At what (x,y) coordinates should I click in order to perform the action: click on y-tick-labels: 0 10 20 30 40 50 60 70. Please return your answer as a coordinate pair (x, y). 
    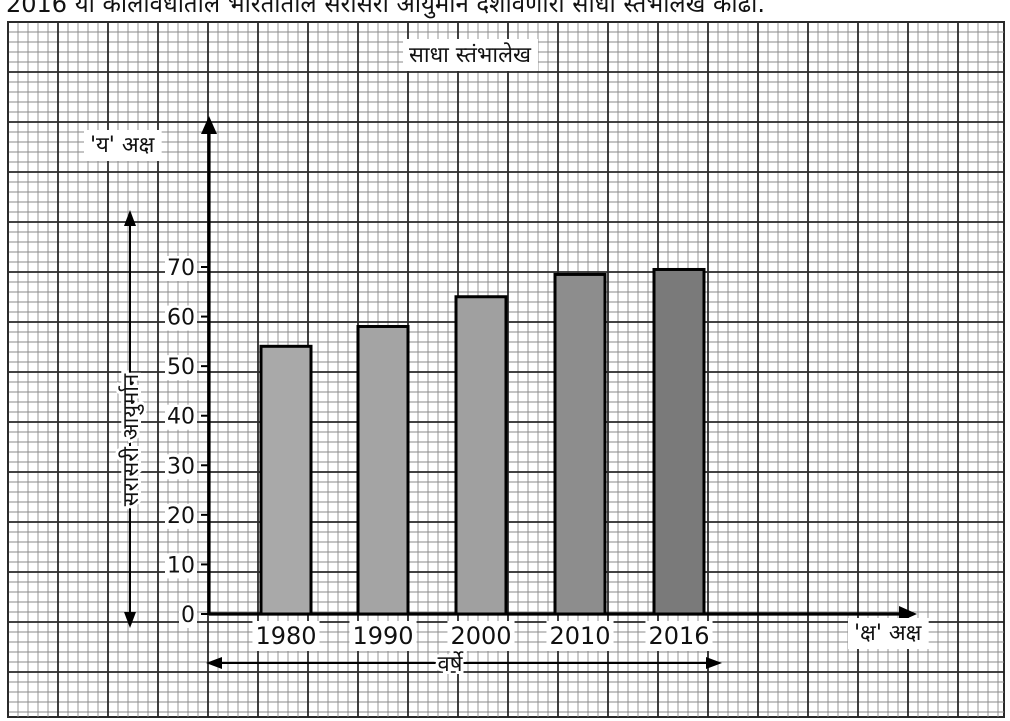
    Looking at the image, I should click on (187, 442).